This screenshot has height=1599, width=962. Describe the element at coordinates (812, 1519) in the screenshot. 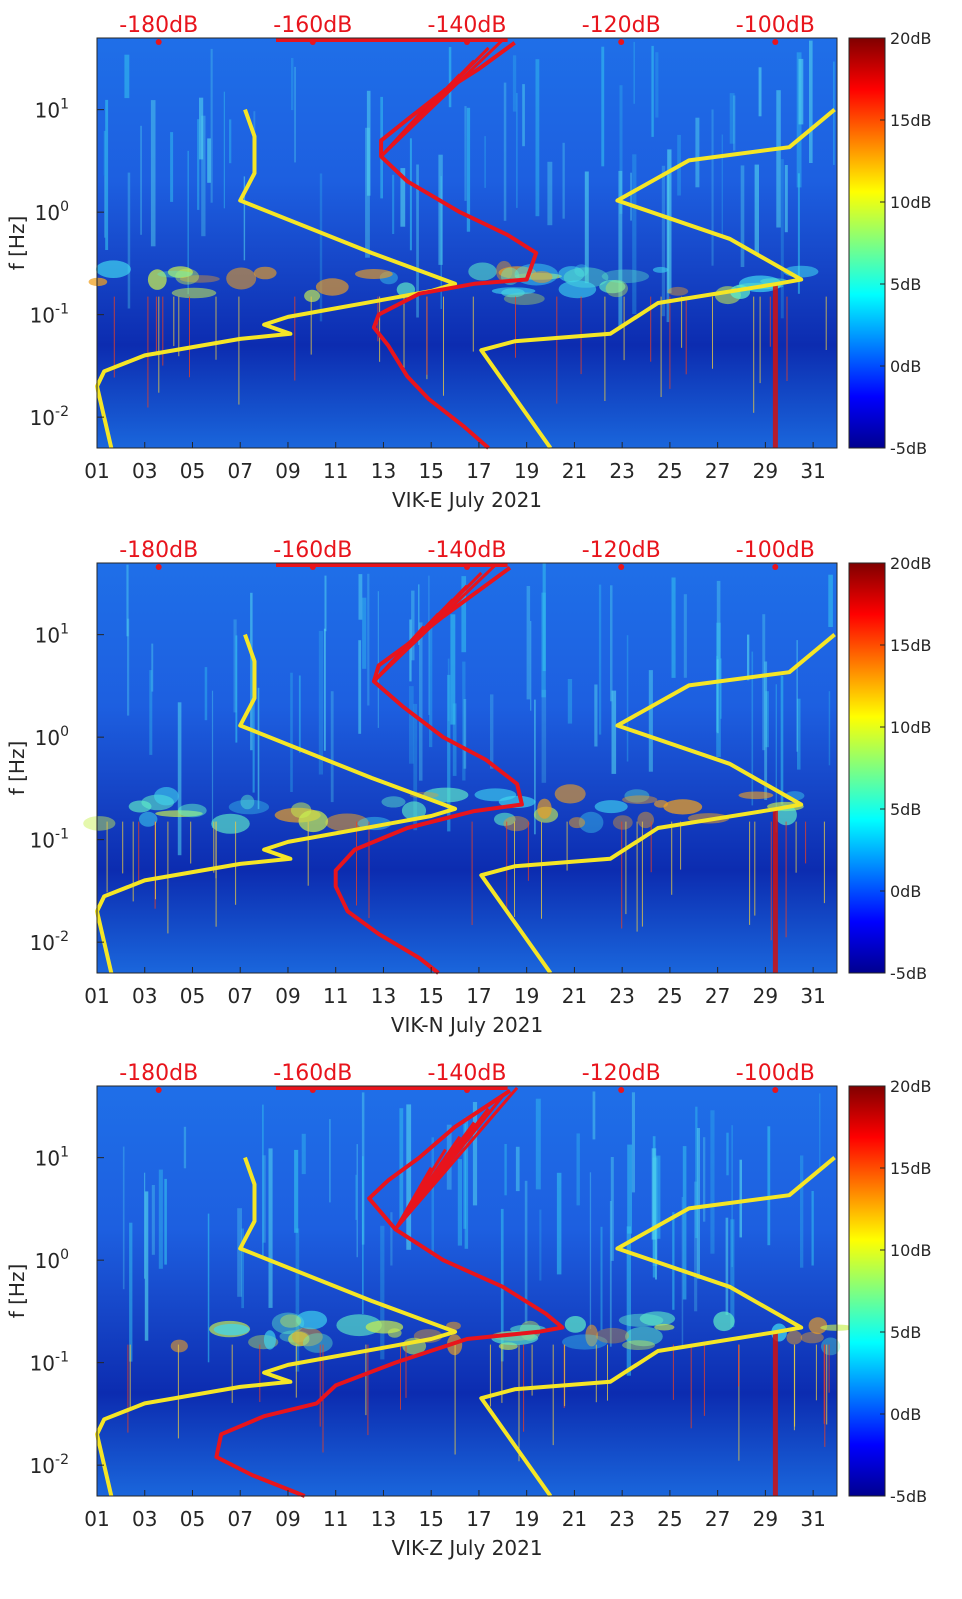

I see `x-tick-label: 31` at that location.